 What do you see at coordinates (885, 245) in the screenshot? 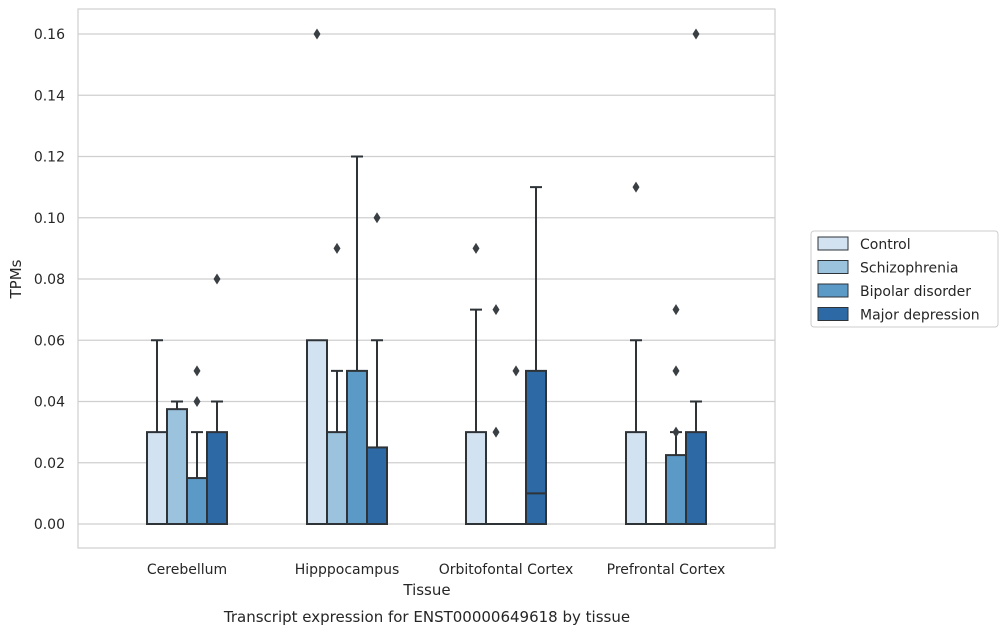
I see `legend-label: Control` at bounding box center [885, 245].